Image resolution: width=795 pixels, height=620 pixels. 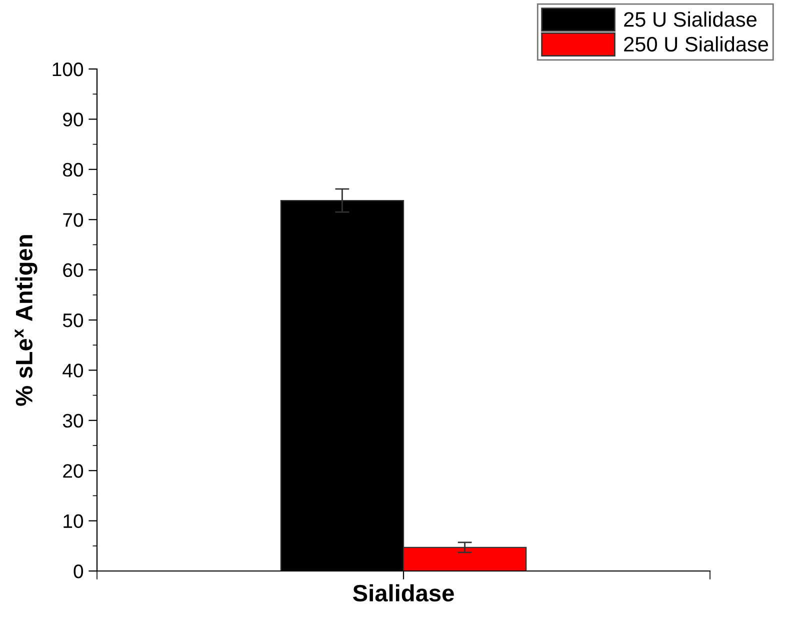 I want to click on y-tick-label: 100, so click(x=68, y=69).